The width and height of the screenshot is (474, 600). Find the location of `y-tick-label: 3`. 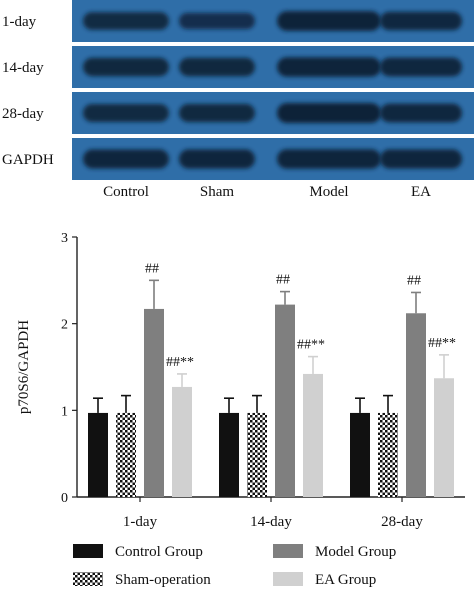

y-tick-label: 3 is located at coordinates (64, 238).